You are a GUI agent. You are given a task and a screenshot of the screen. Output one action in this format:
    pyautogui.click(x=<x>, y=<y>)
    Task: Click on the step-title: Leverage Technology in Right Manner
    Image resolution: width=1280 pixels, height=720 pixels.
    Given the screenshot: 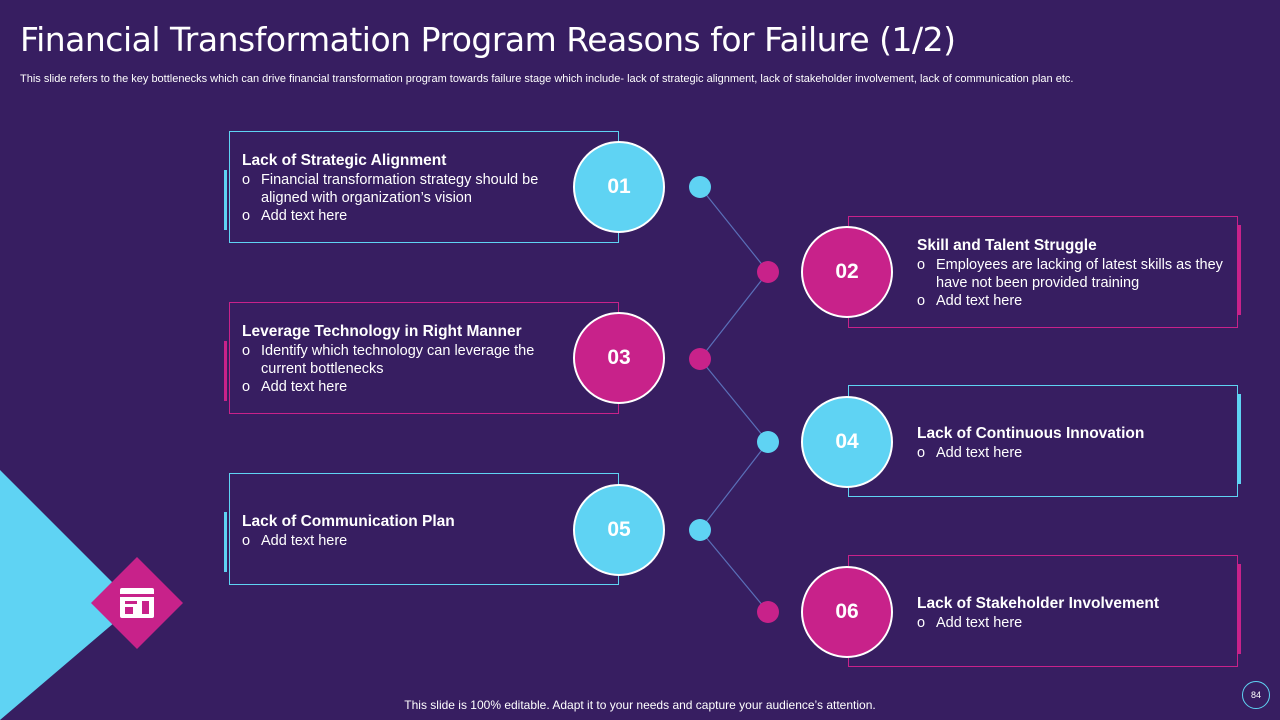 What is the action you would take?
    pyautogui.click(x=382, y=331)
    